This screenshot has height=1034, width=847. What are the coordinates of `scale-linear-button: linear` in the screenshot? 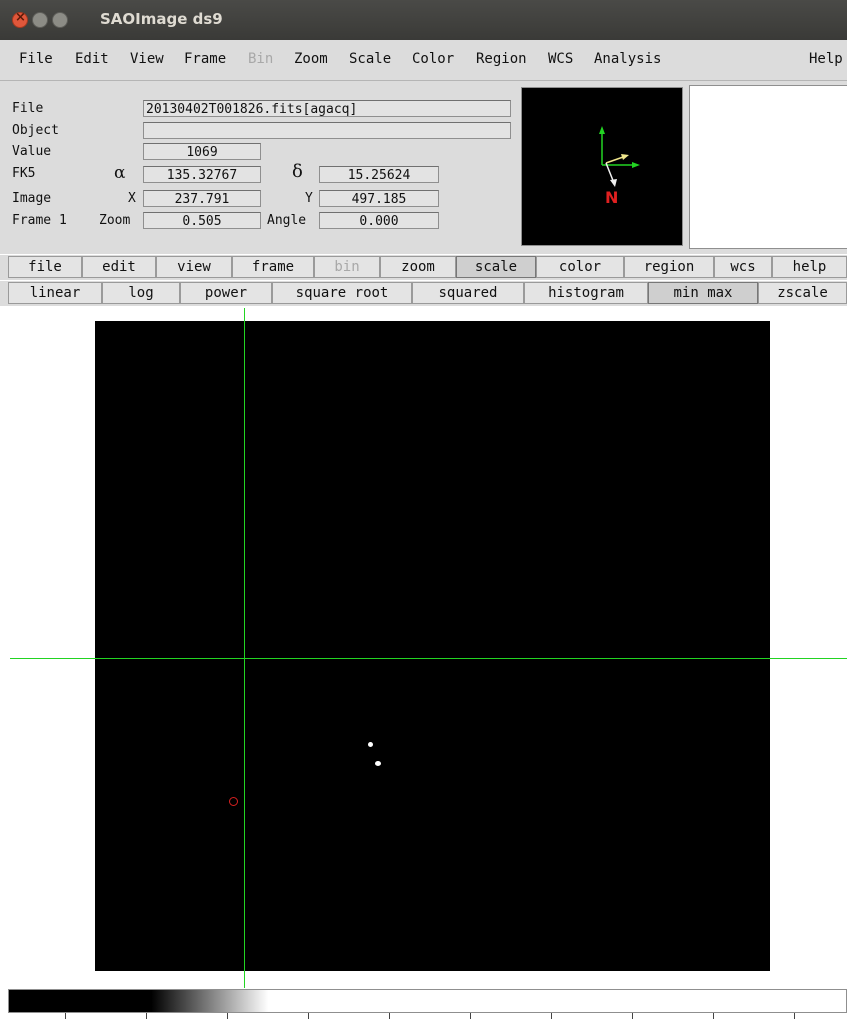 It's located at (55, 293).